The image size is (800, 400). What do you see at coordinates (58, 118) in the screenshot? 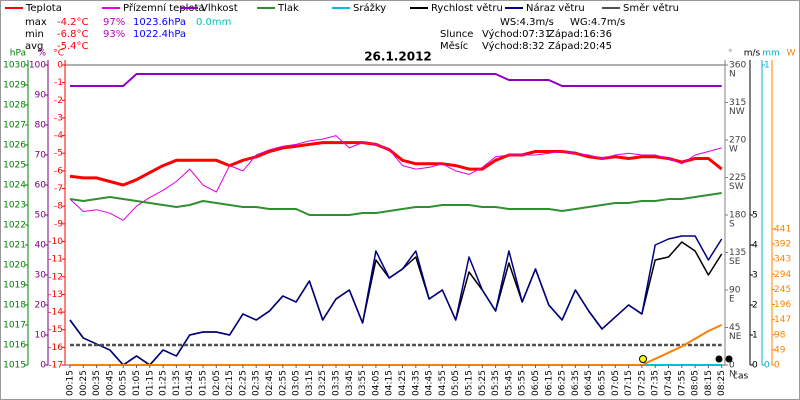
I see `tick-label: -3` at bounding box center [58, 118].